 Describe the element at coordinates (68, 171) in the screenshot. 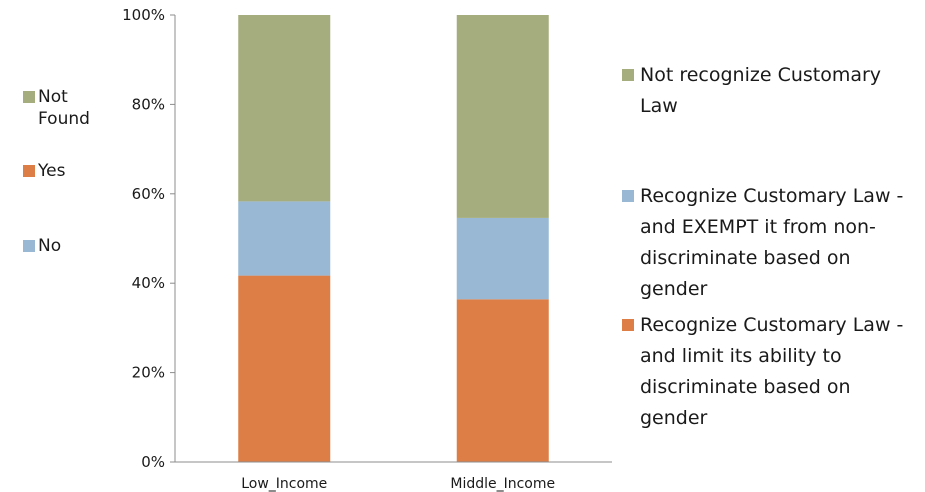

I see `left-legend-item-yes: Yes` at that location.